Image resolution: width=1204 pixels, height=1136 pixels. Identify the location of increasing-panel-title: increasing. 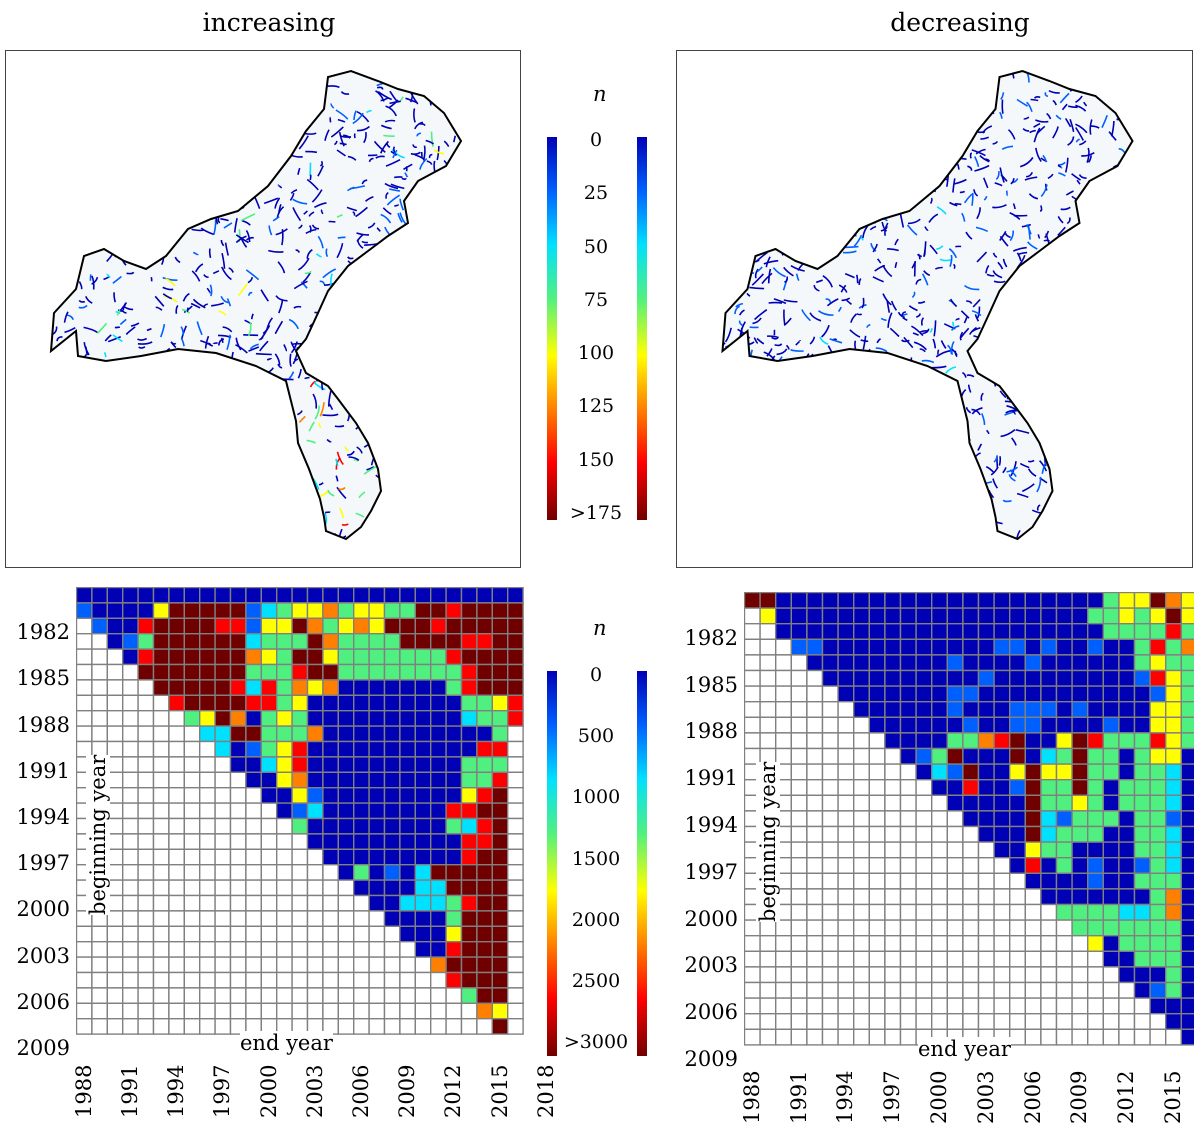
(269, 22).